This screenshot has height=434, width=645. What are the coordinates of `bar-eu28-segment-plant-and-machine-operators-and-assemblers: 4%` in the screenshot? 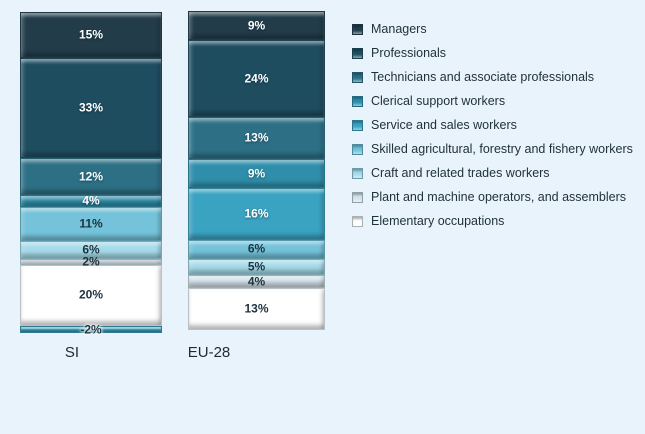 It's located at (256, 281).